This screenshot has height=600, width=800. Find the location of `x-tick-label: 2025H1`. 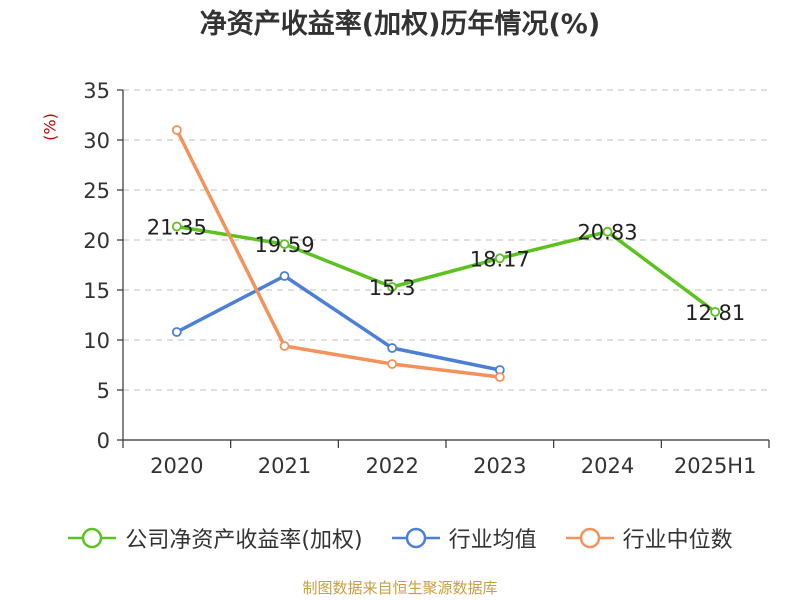

x-tick-label: 2025H1 is located at coordinates (715, 466).